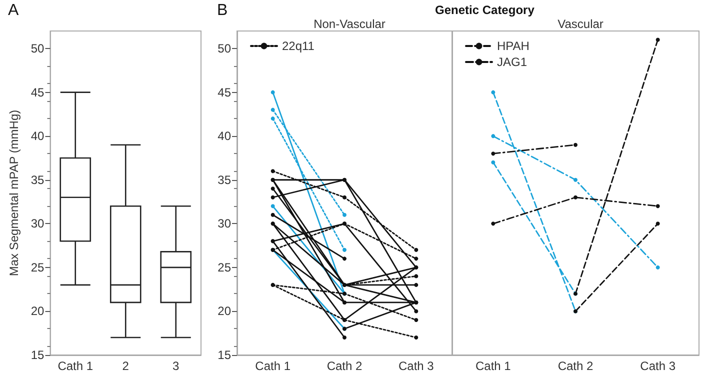 This screenshot has width=702, height=372. Describe the element at coordinates (484, 10) in the screenshot. I see `text: Genetic Category` at that location.